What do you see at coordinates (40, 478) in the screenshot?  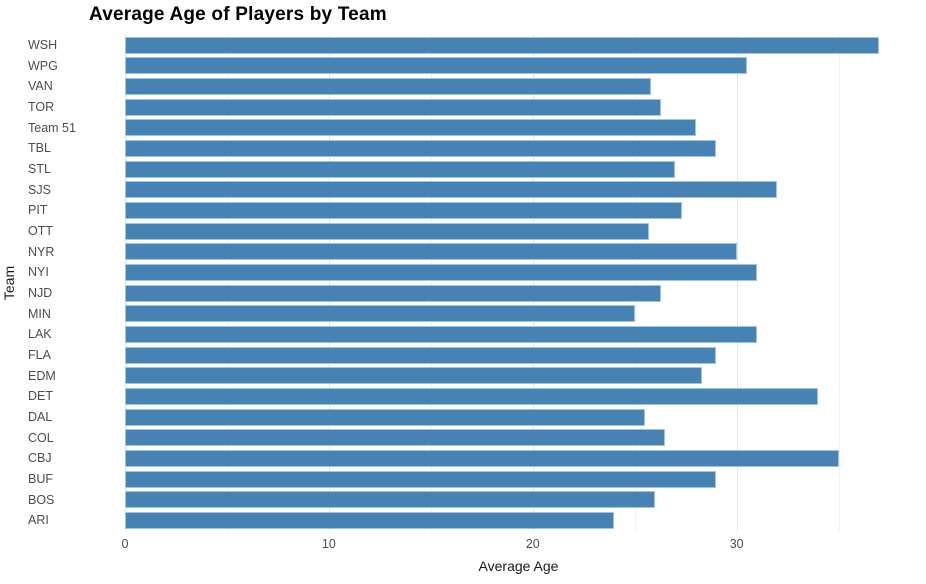 I see `y-tick-label: BUF` at bounding box center [40, 478].